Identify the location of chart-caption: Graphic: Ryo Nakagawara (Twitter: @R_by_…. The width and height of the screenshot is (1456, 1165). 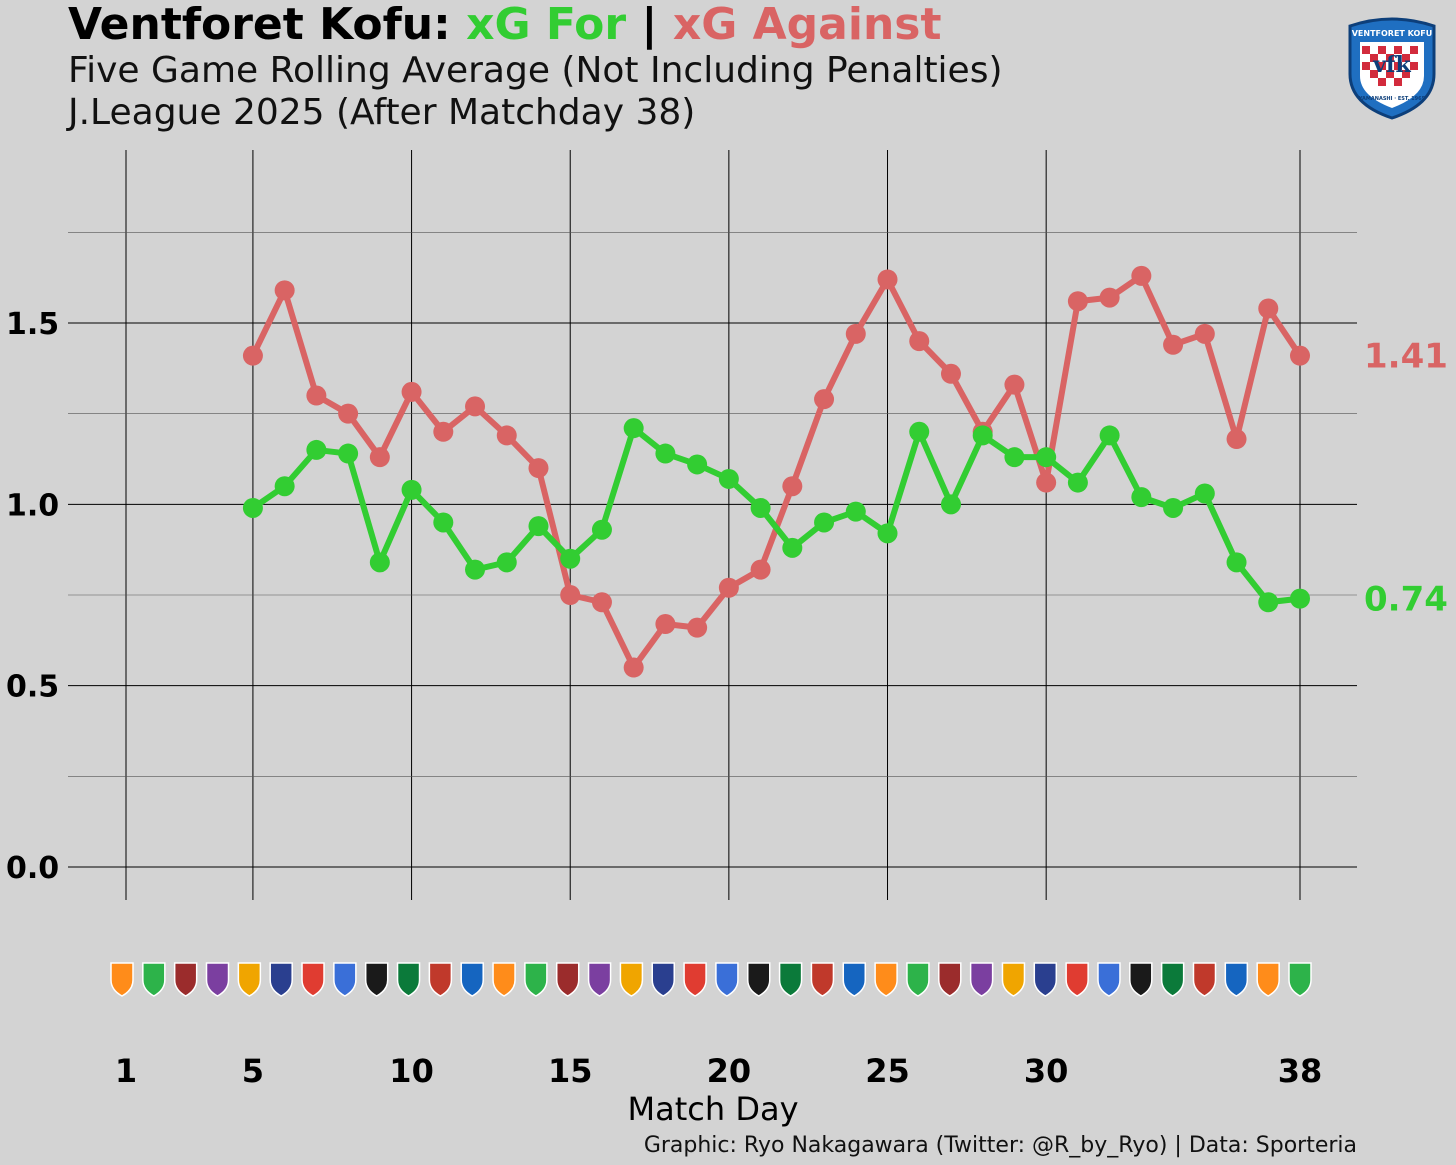
(1000, 1145).